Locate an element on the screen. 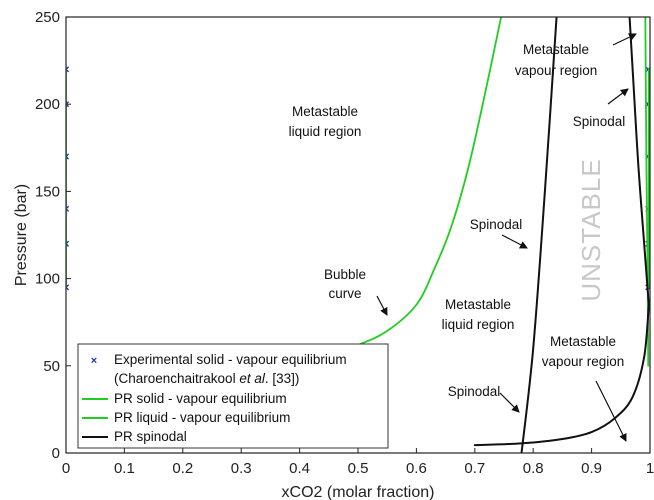 Image resolution: width=654 pixels, height=500 pixels. y-axis-label: Pressure (bar) is located at coordinates (21, 235).